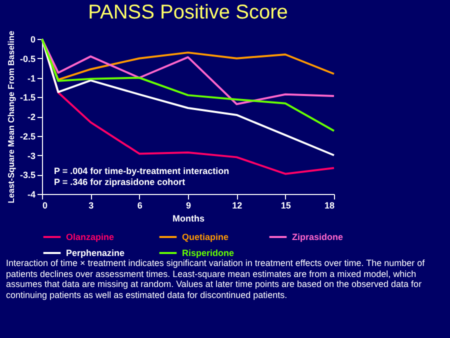  What do you see at coordinates (31, 78) in the screenshot?
I see `y-tick-label: -1` at bounding box center [31, 78].